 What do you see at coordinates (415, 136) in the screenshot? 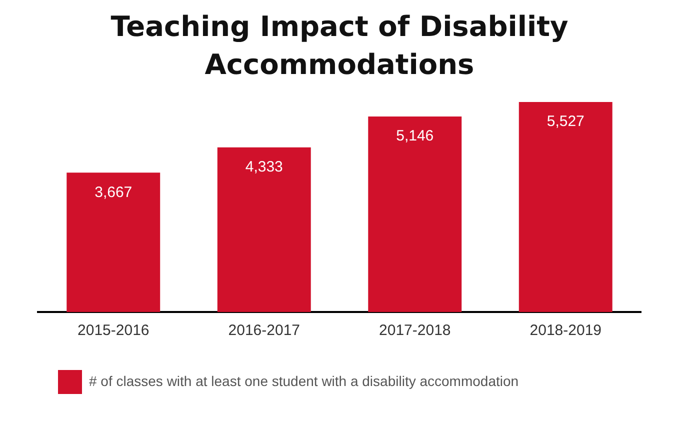
I see `data-label: 5,146` at bounding box center [415, 136].